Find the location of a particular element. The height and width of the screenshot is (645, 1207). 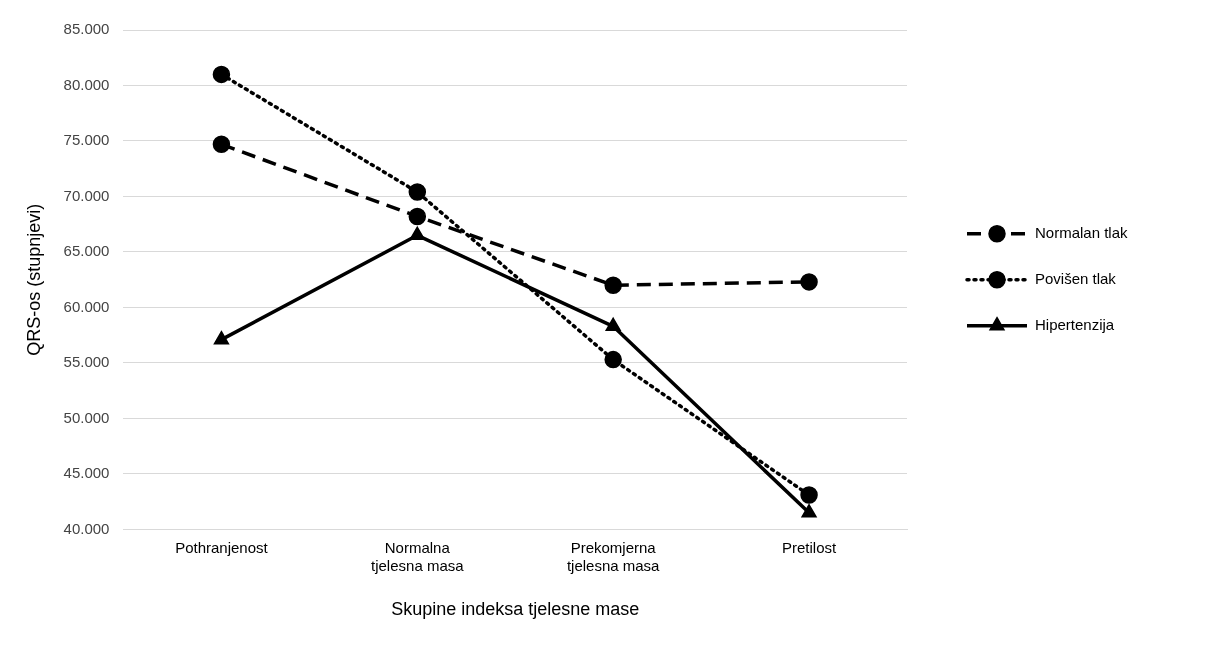

y-tick-label: 50.000 is located at coordinates (86, 417).